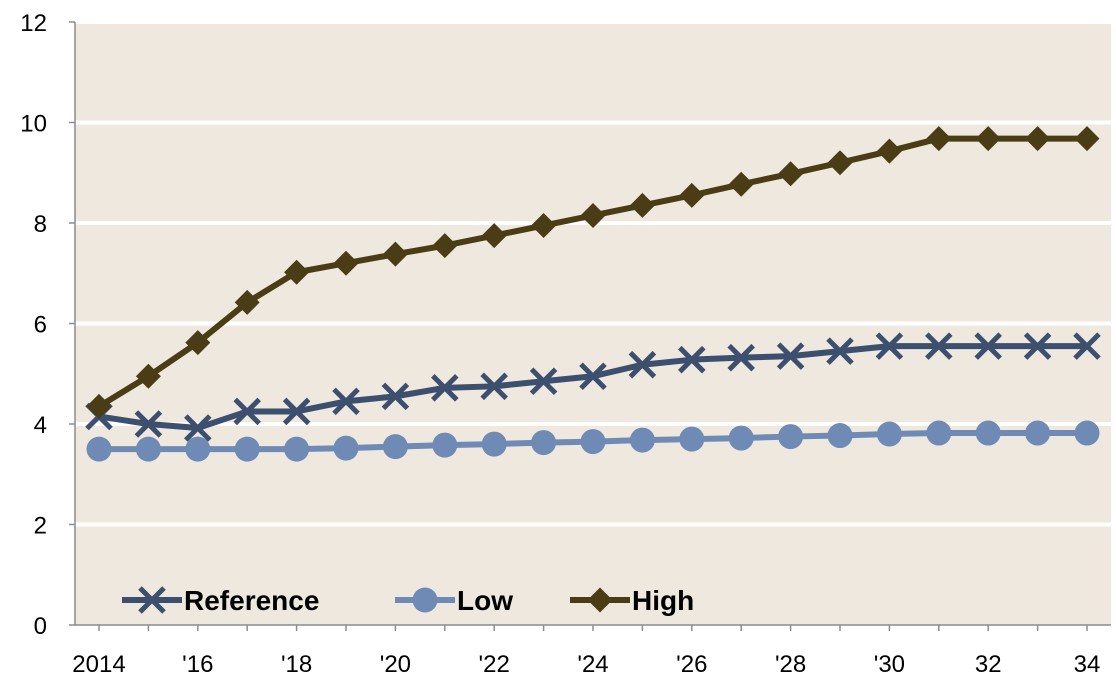  What do you see at coordinates (1087, 664) in the screenshot?
I see `x-tick-label: 34` at bounding box center [1087, 664].